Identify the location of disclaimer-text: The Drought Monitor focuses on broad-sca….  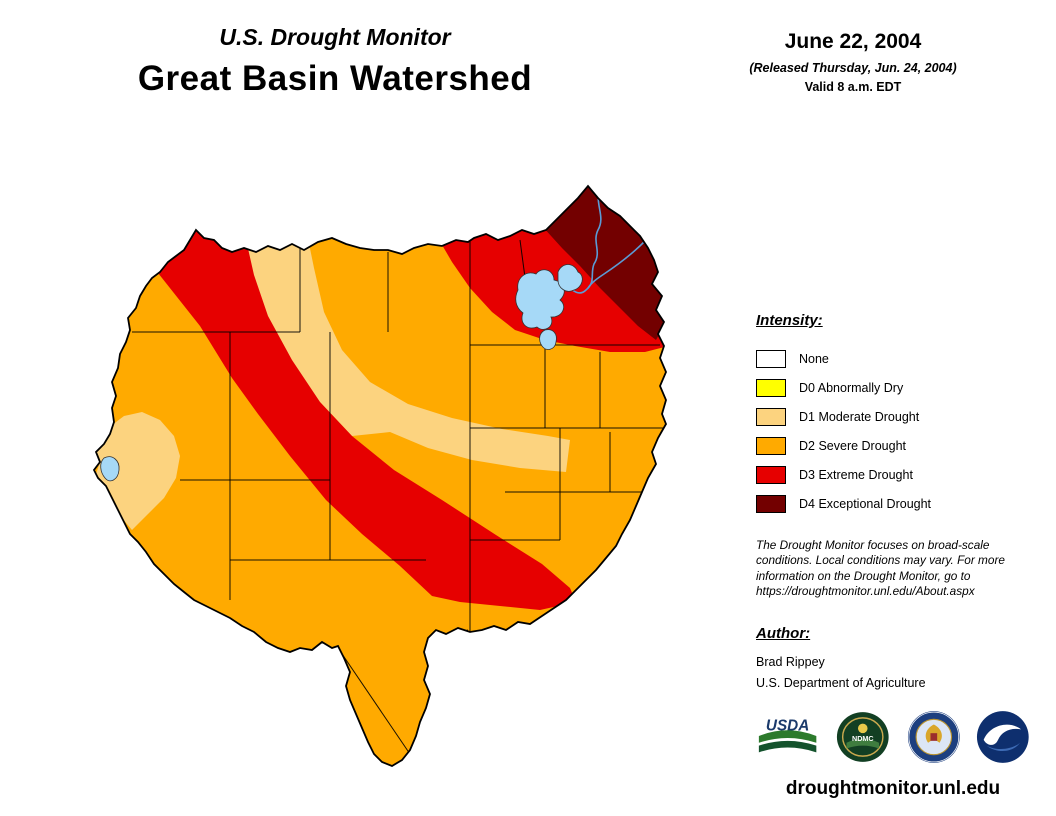
(880, 568).